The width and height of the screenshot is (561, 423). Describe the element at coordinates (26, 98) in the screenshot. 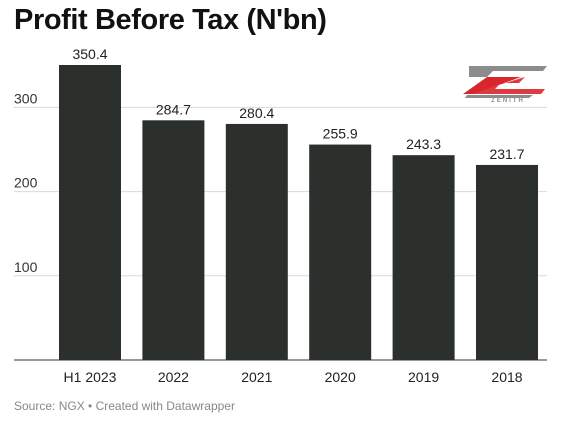

I see `y-tick-label: 300` at that location.